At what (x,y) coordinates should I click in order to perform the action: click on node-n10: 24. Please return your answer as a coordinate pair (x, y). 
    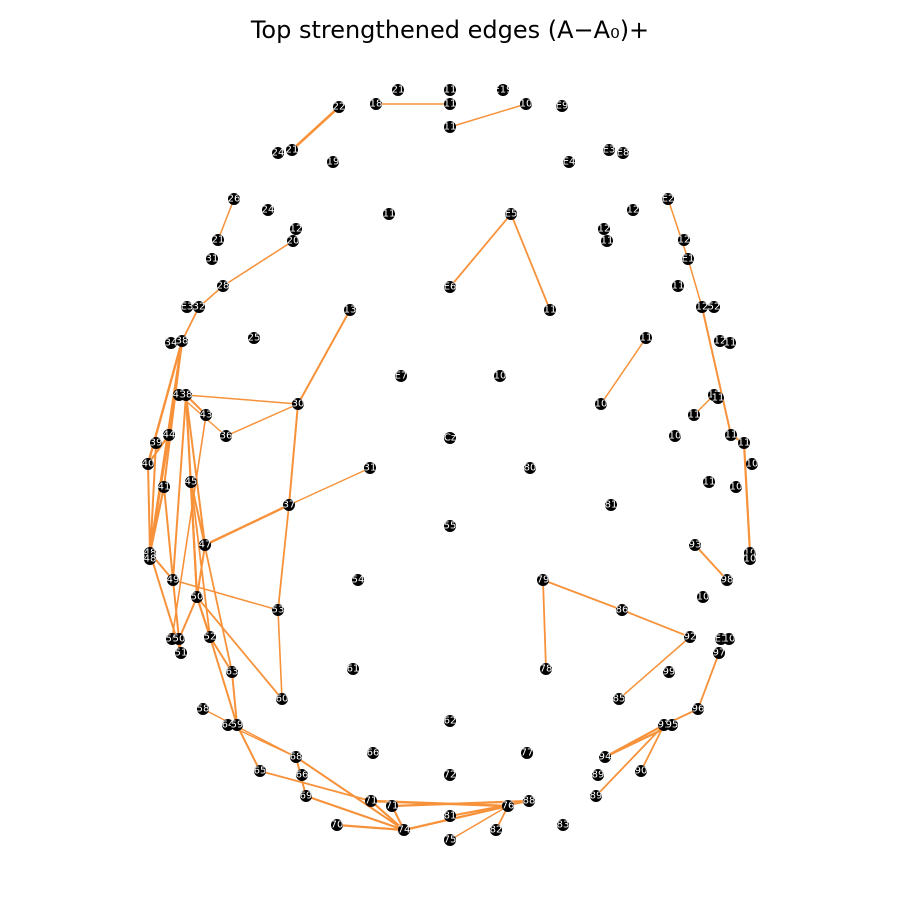
    Looking at the image, I should click on (278, 153).